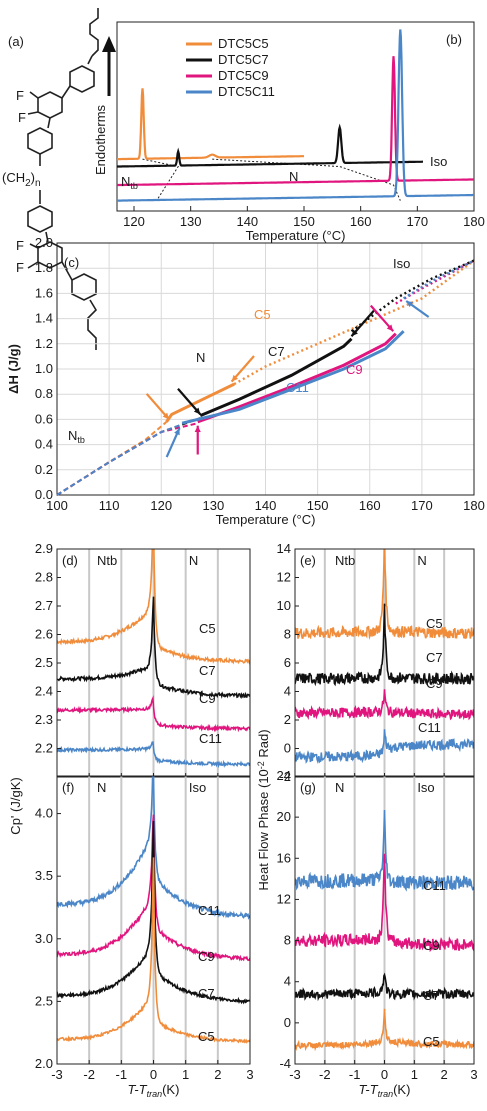 The height and width of the screenshot is (1111, 487). What do you see at coordinates (287, 662) in the screenshot?
I see `y-tick-label: 6` at bounding box center [287, 662].